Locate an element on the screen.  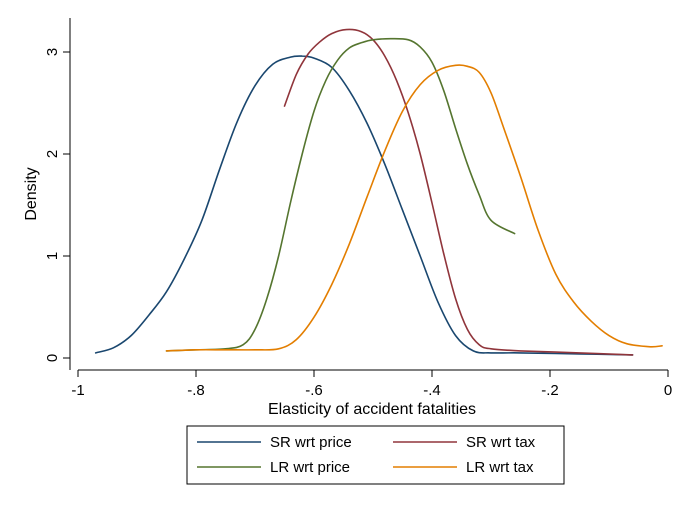
legend-label-lr-wrt-price: LR wrt price is located at coordinates (310, 467).